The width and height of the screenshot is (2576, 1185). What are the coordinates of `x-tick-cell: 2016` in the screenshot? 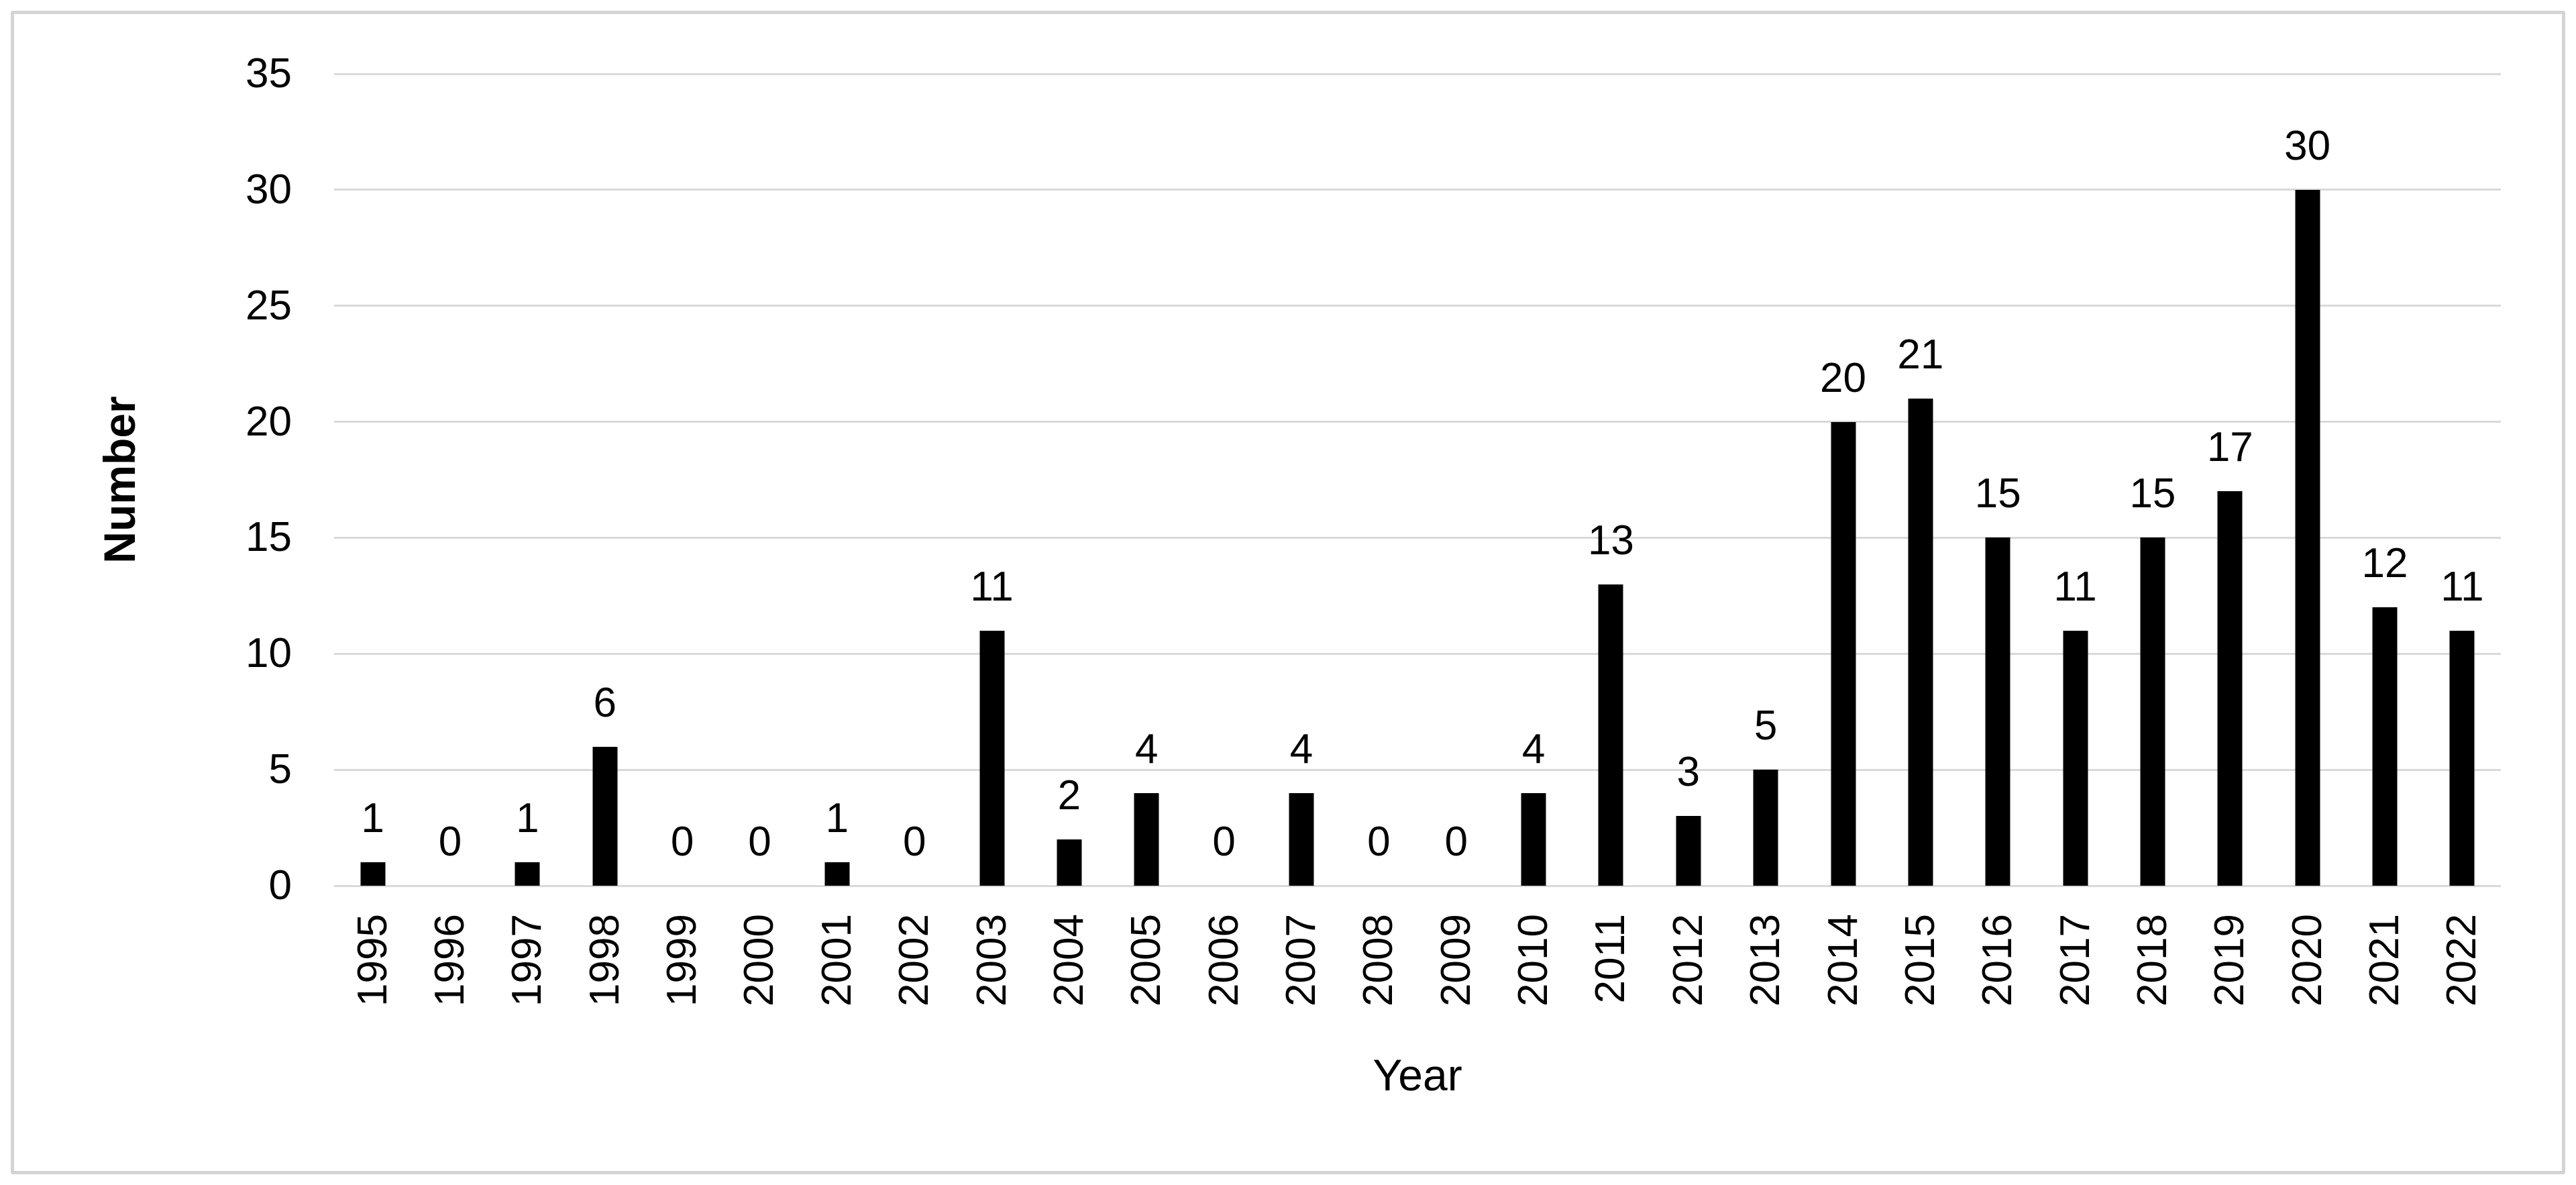 It's located at (1998, 993).